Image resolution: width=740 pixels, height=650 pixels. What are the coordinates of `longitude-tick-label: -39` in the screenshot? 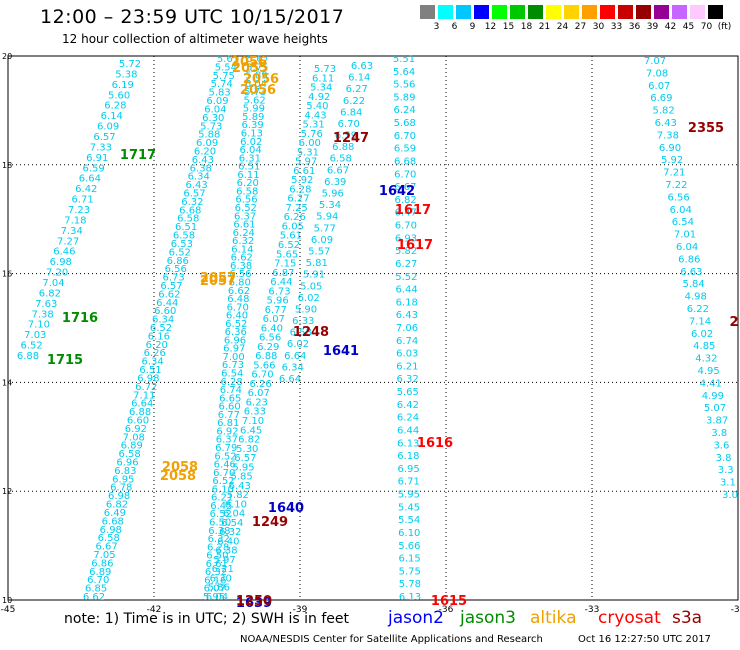 It's located at (300, 610).